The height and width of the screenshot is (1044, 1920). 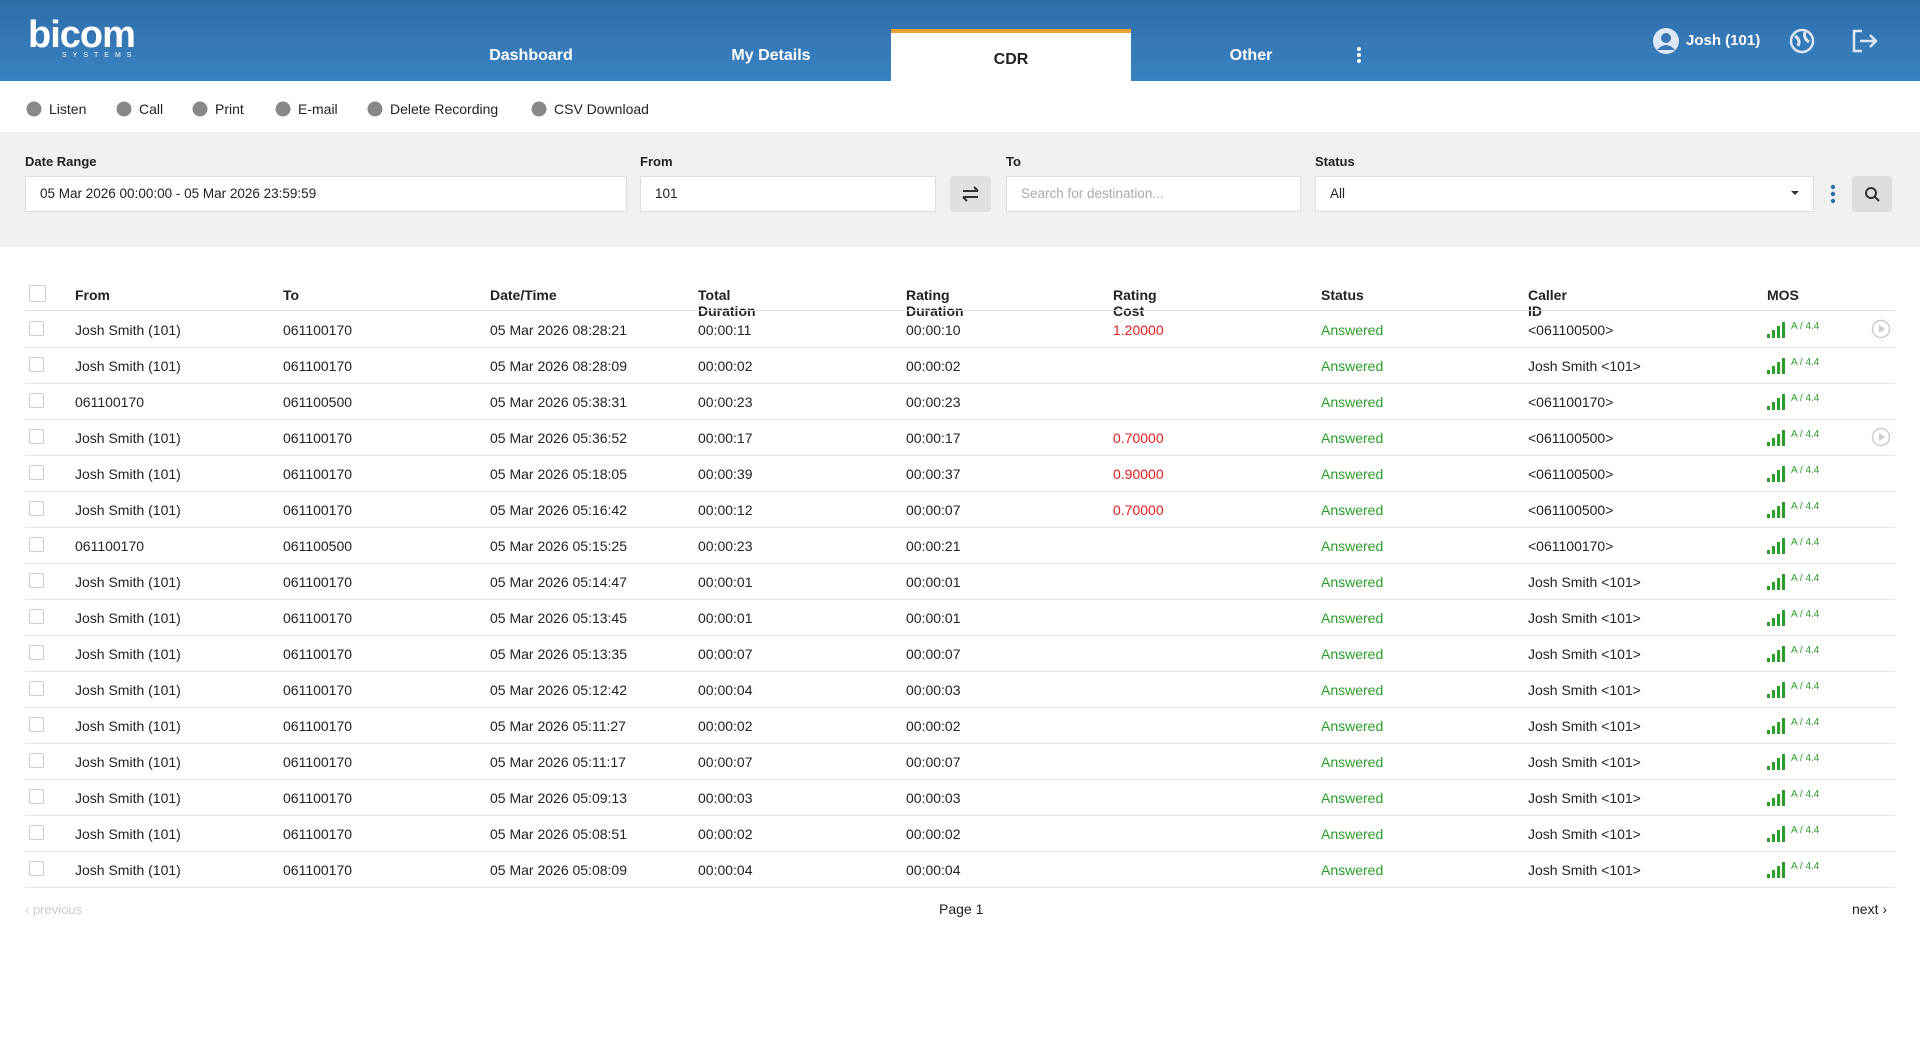 I want to click on cell: Josh Smith <101>, so click(x=1584, y=798).